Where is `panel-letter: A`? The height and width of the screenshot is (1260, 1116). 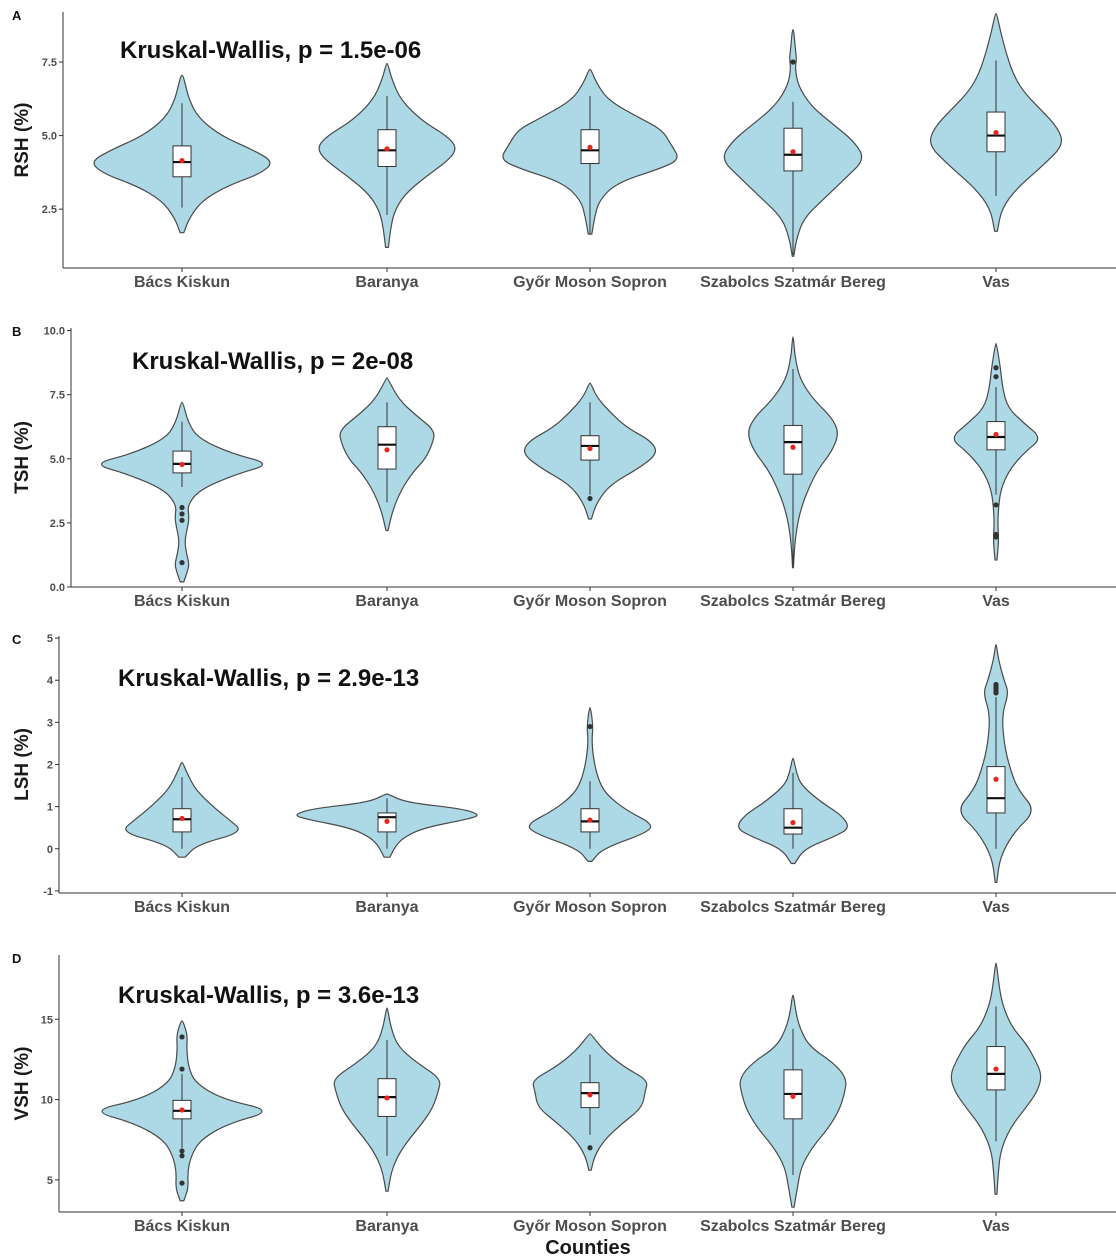
panel-letter: A is located at coordinates (17, 15).